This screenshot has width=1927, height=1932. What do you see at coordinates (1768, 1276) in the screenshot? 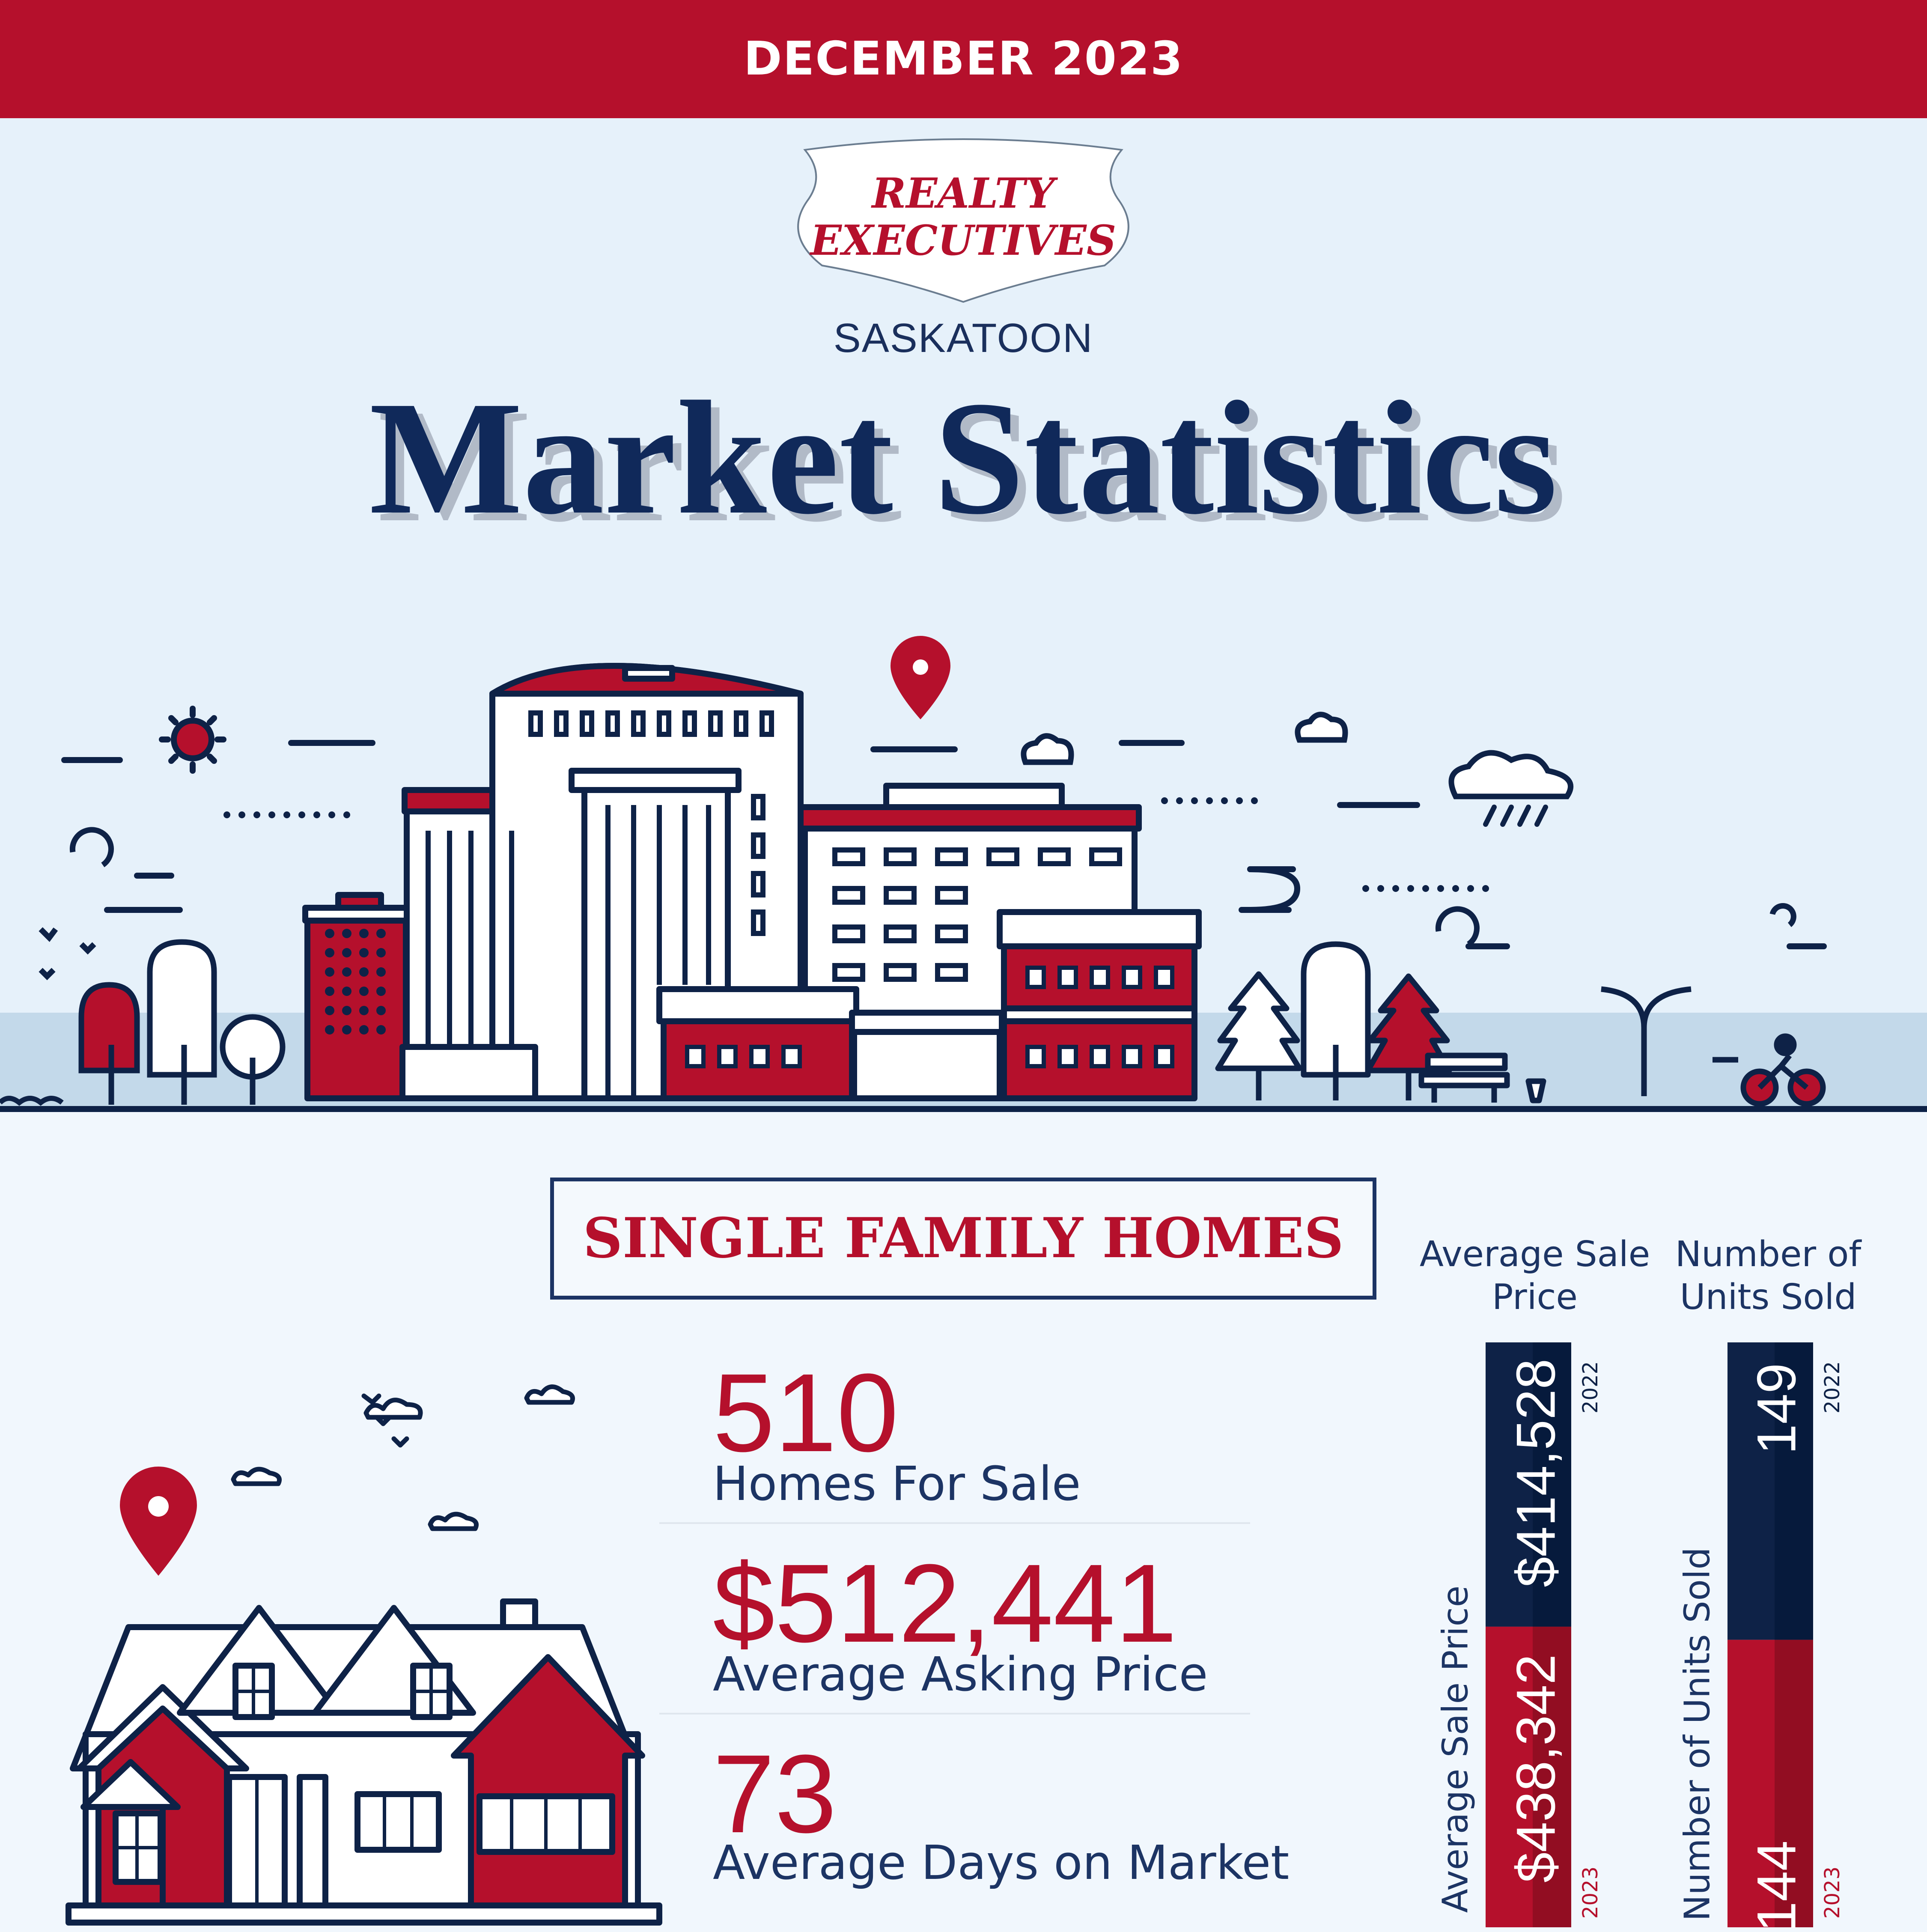
I see `chart-2-title: Number of Units Sold` at bounding box center [1768, 1276].